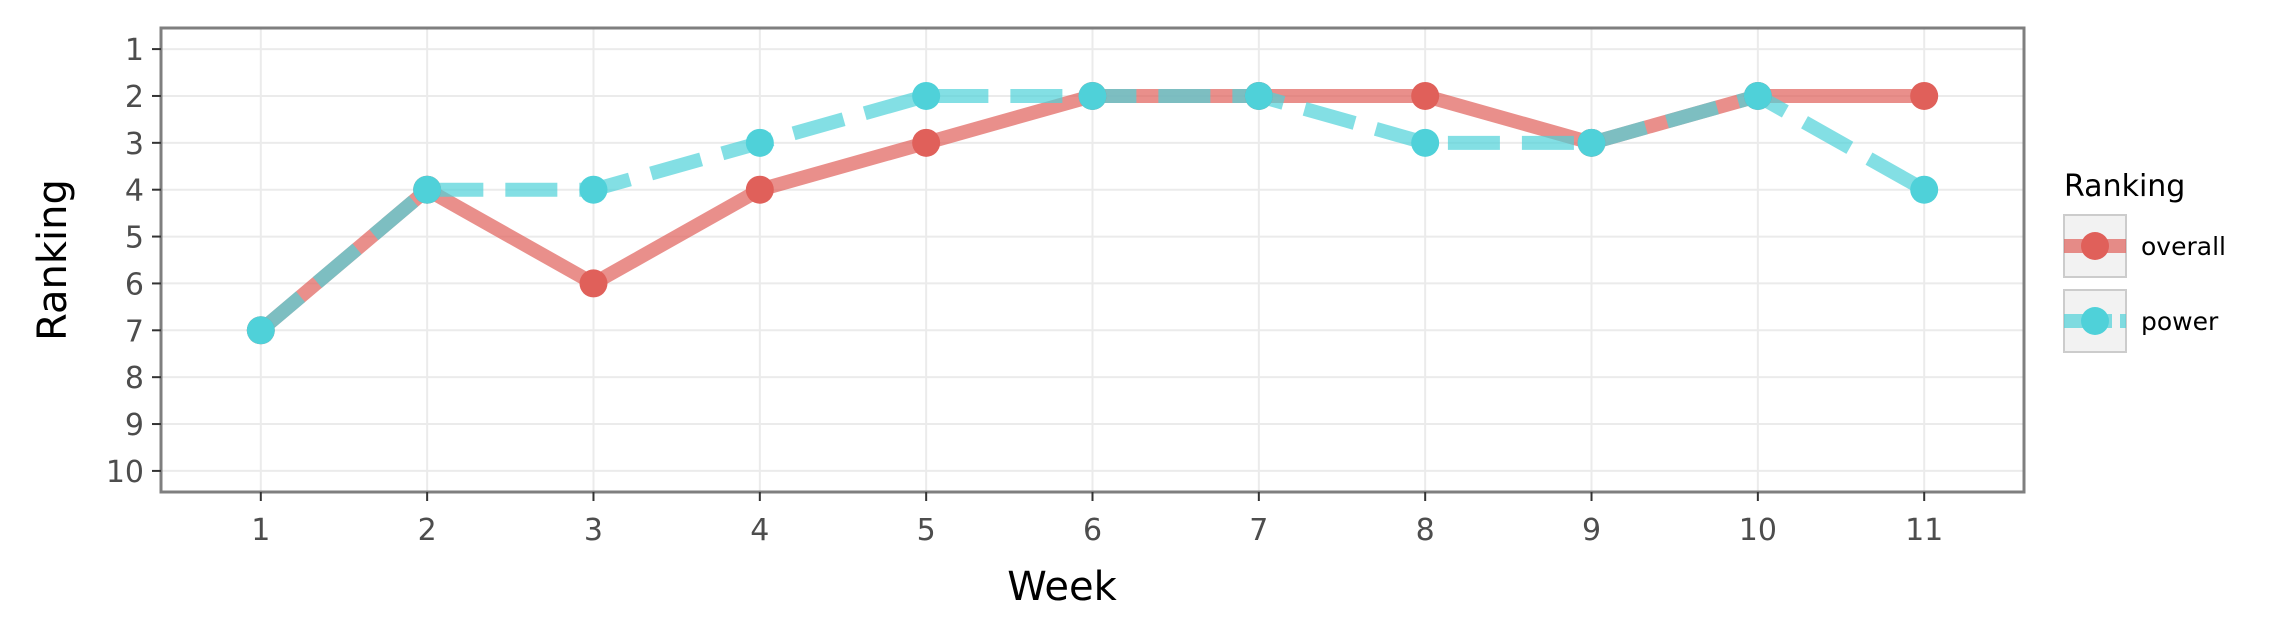 The image size is (2276, 641). I want to click on legend-label-overall: overall, so click(2183, 246).